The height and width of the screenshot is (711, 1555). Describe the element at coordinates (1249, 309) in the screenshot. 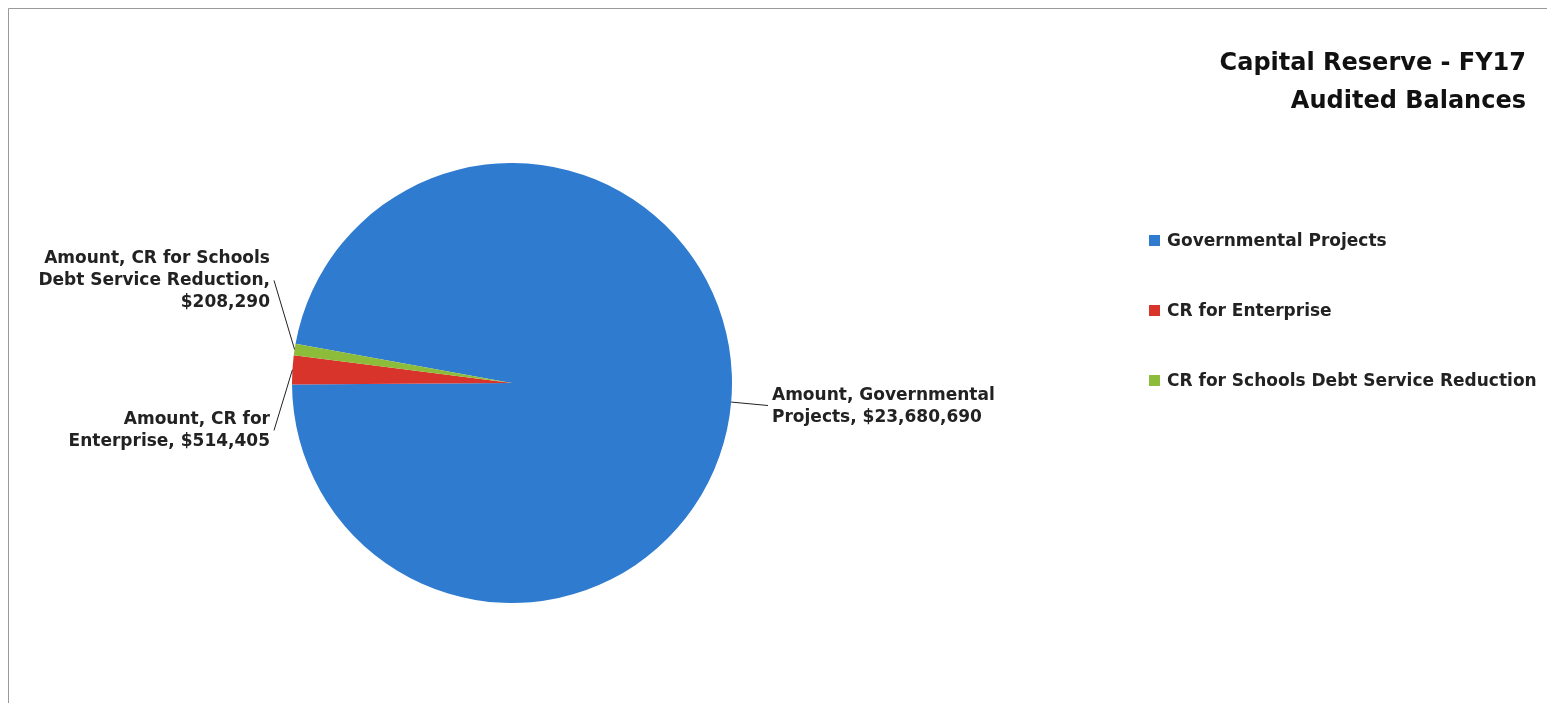

I see `legend-label: CR for Enterprise` at that location.